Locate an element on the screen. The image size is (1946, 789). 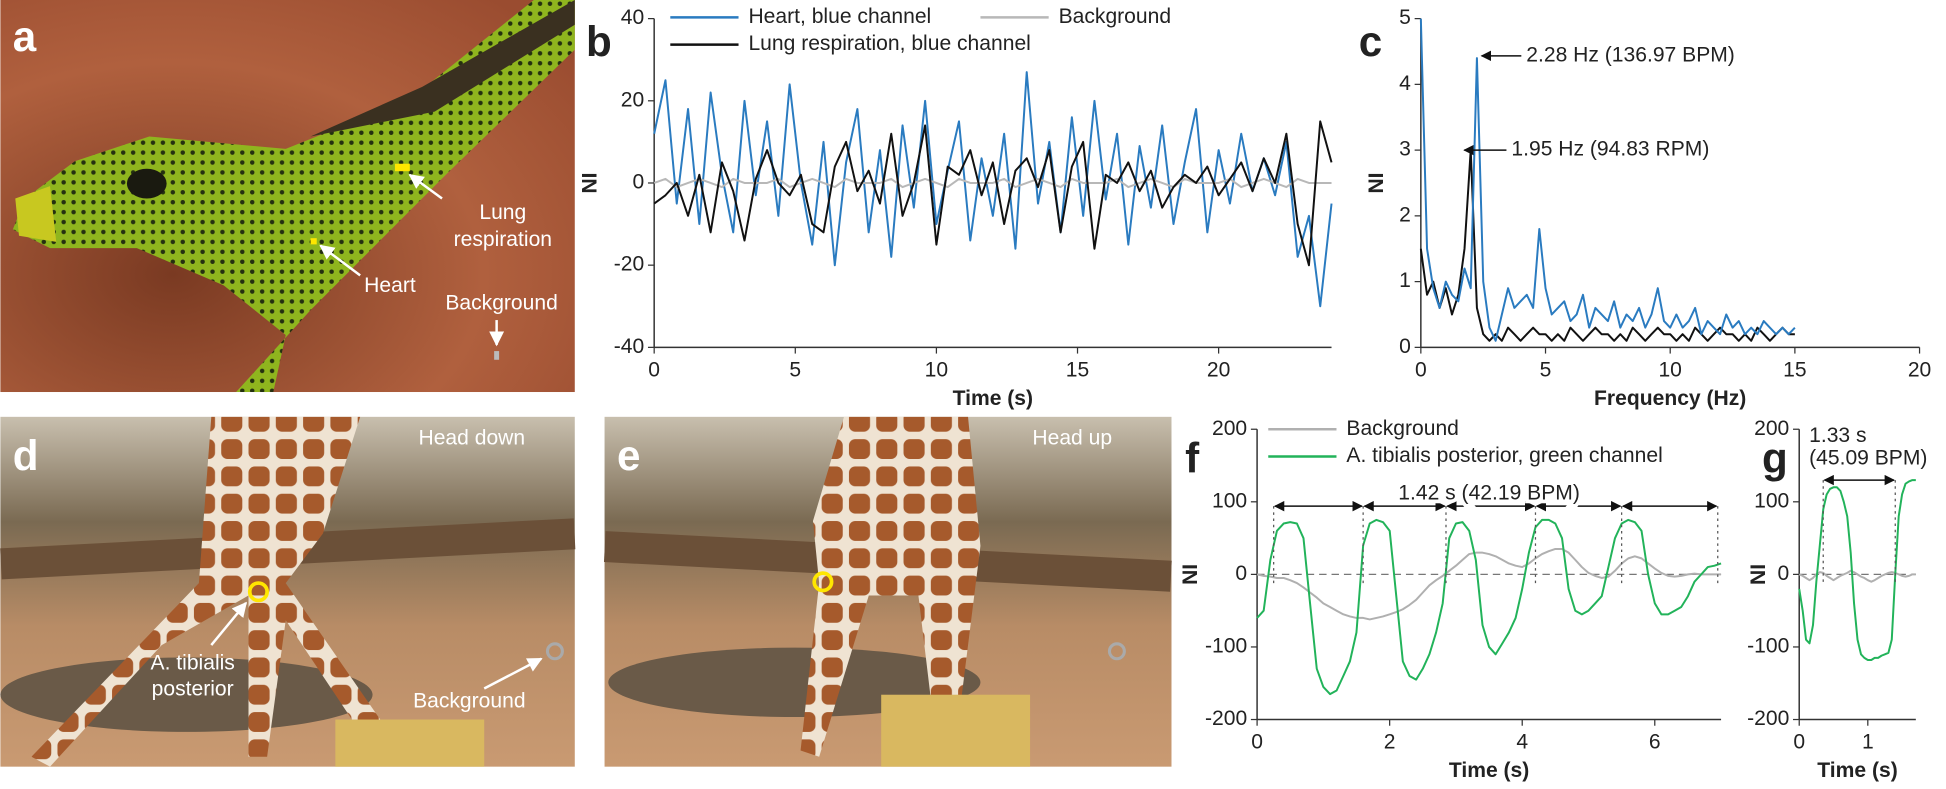
y-tick-label: 1 is located at coordinates (1405, 280).